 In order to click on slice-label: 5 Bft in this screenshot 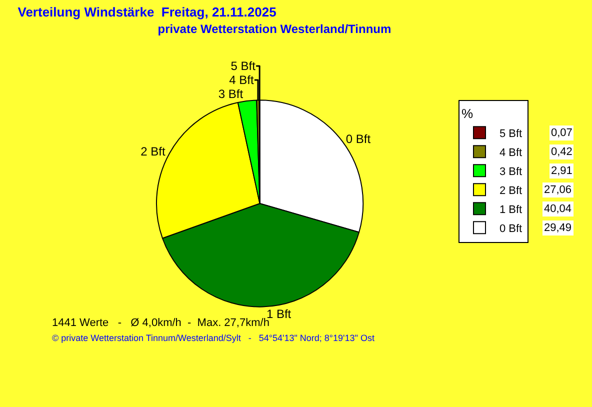, I will do `click(243, 66)`.